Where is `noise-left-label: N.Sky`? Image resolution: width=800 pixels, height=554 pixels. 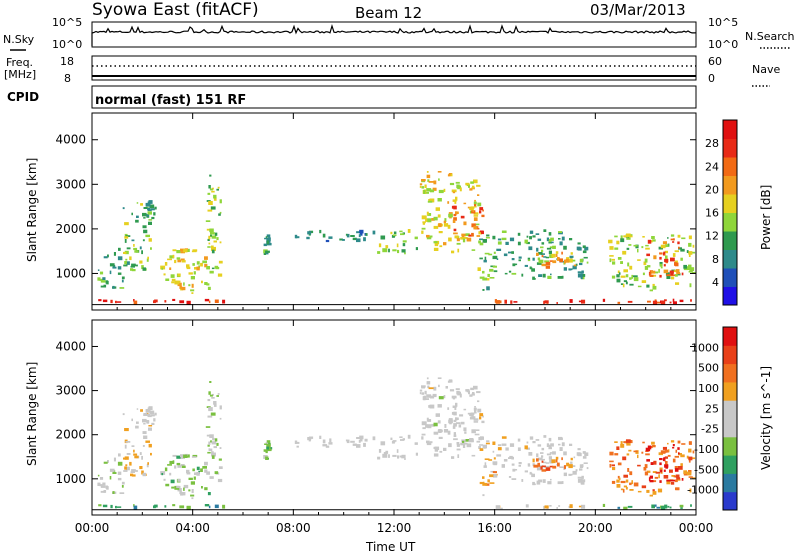
noise-left-label: N.Sky is located at coordinates (19, 39).